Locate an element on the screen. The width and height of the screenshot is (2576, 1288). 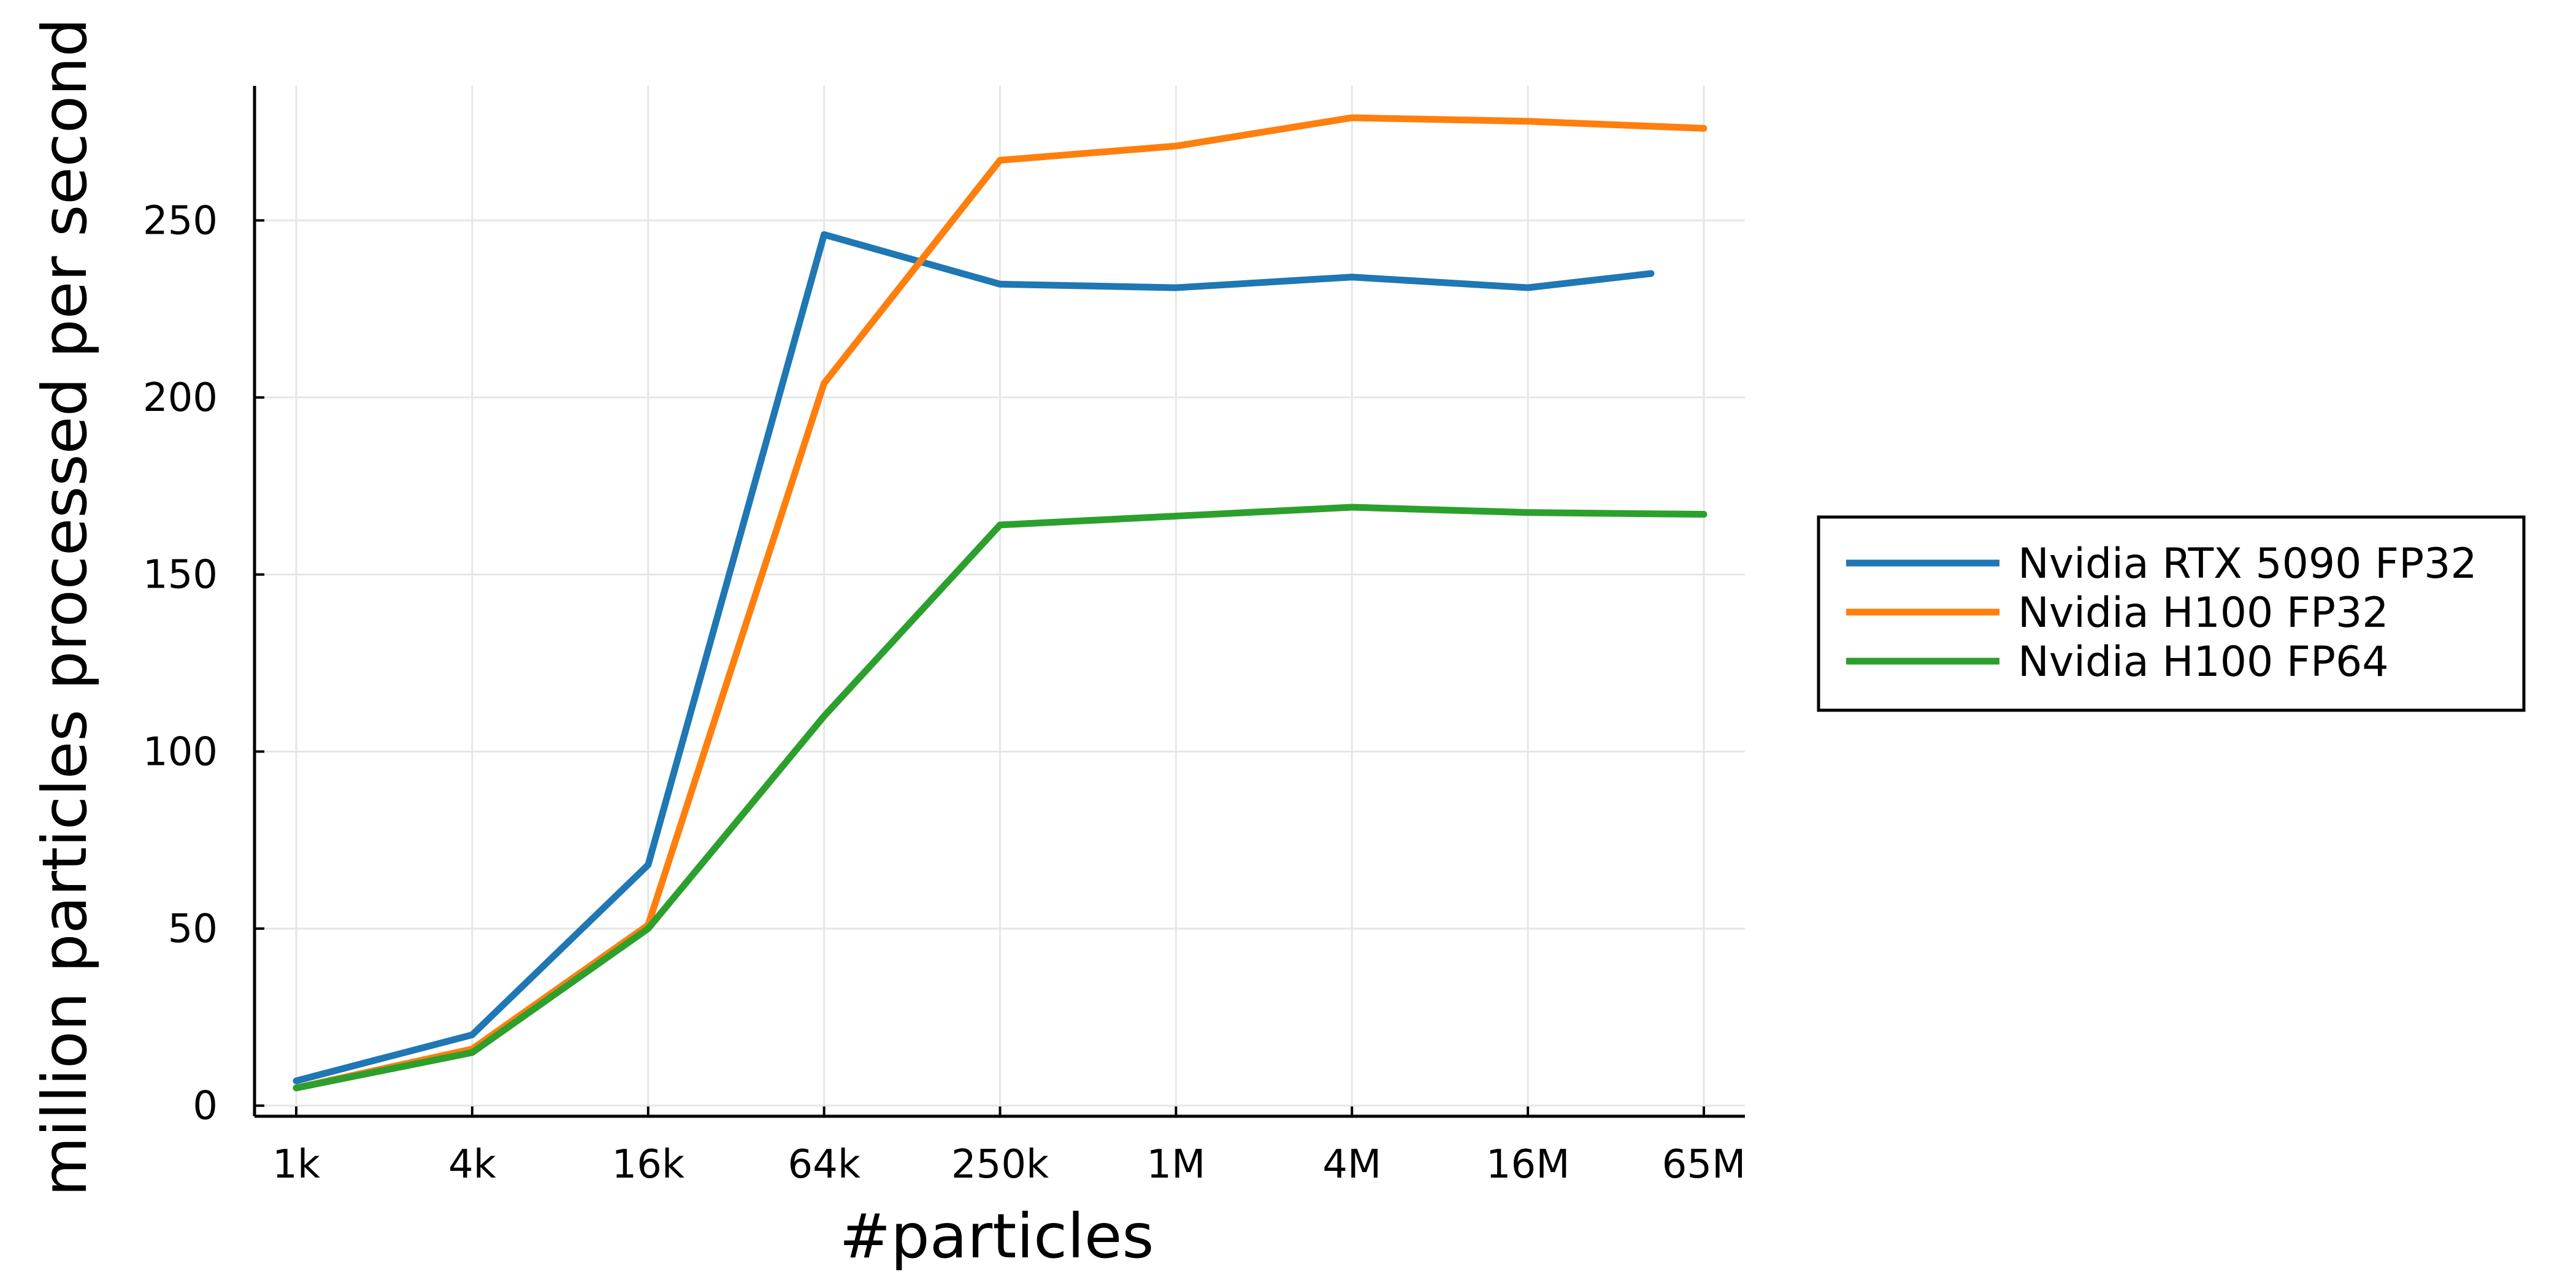
y-tick-label: 50 is located at coordinates (193, 929).